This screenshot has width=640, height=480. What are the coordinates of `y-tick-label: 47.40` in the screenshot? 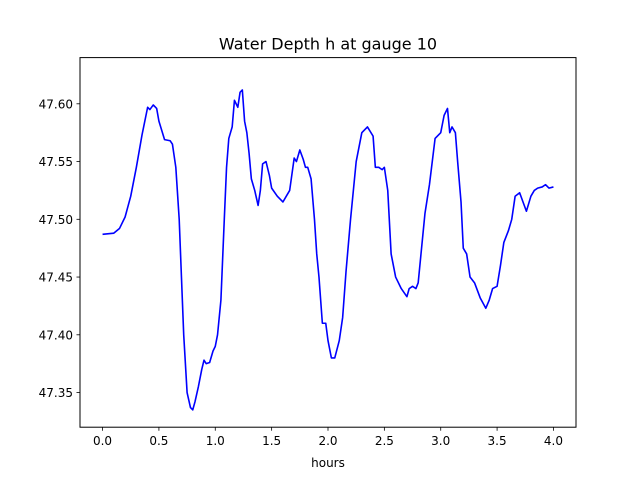 It's located at (56, 335).